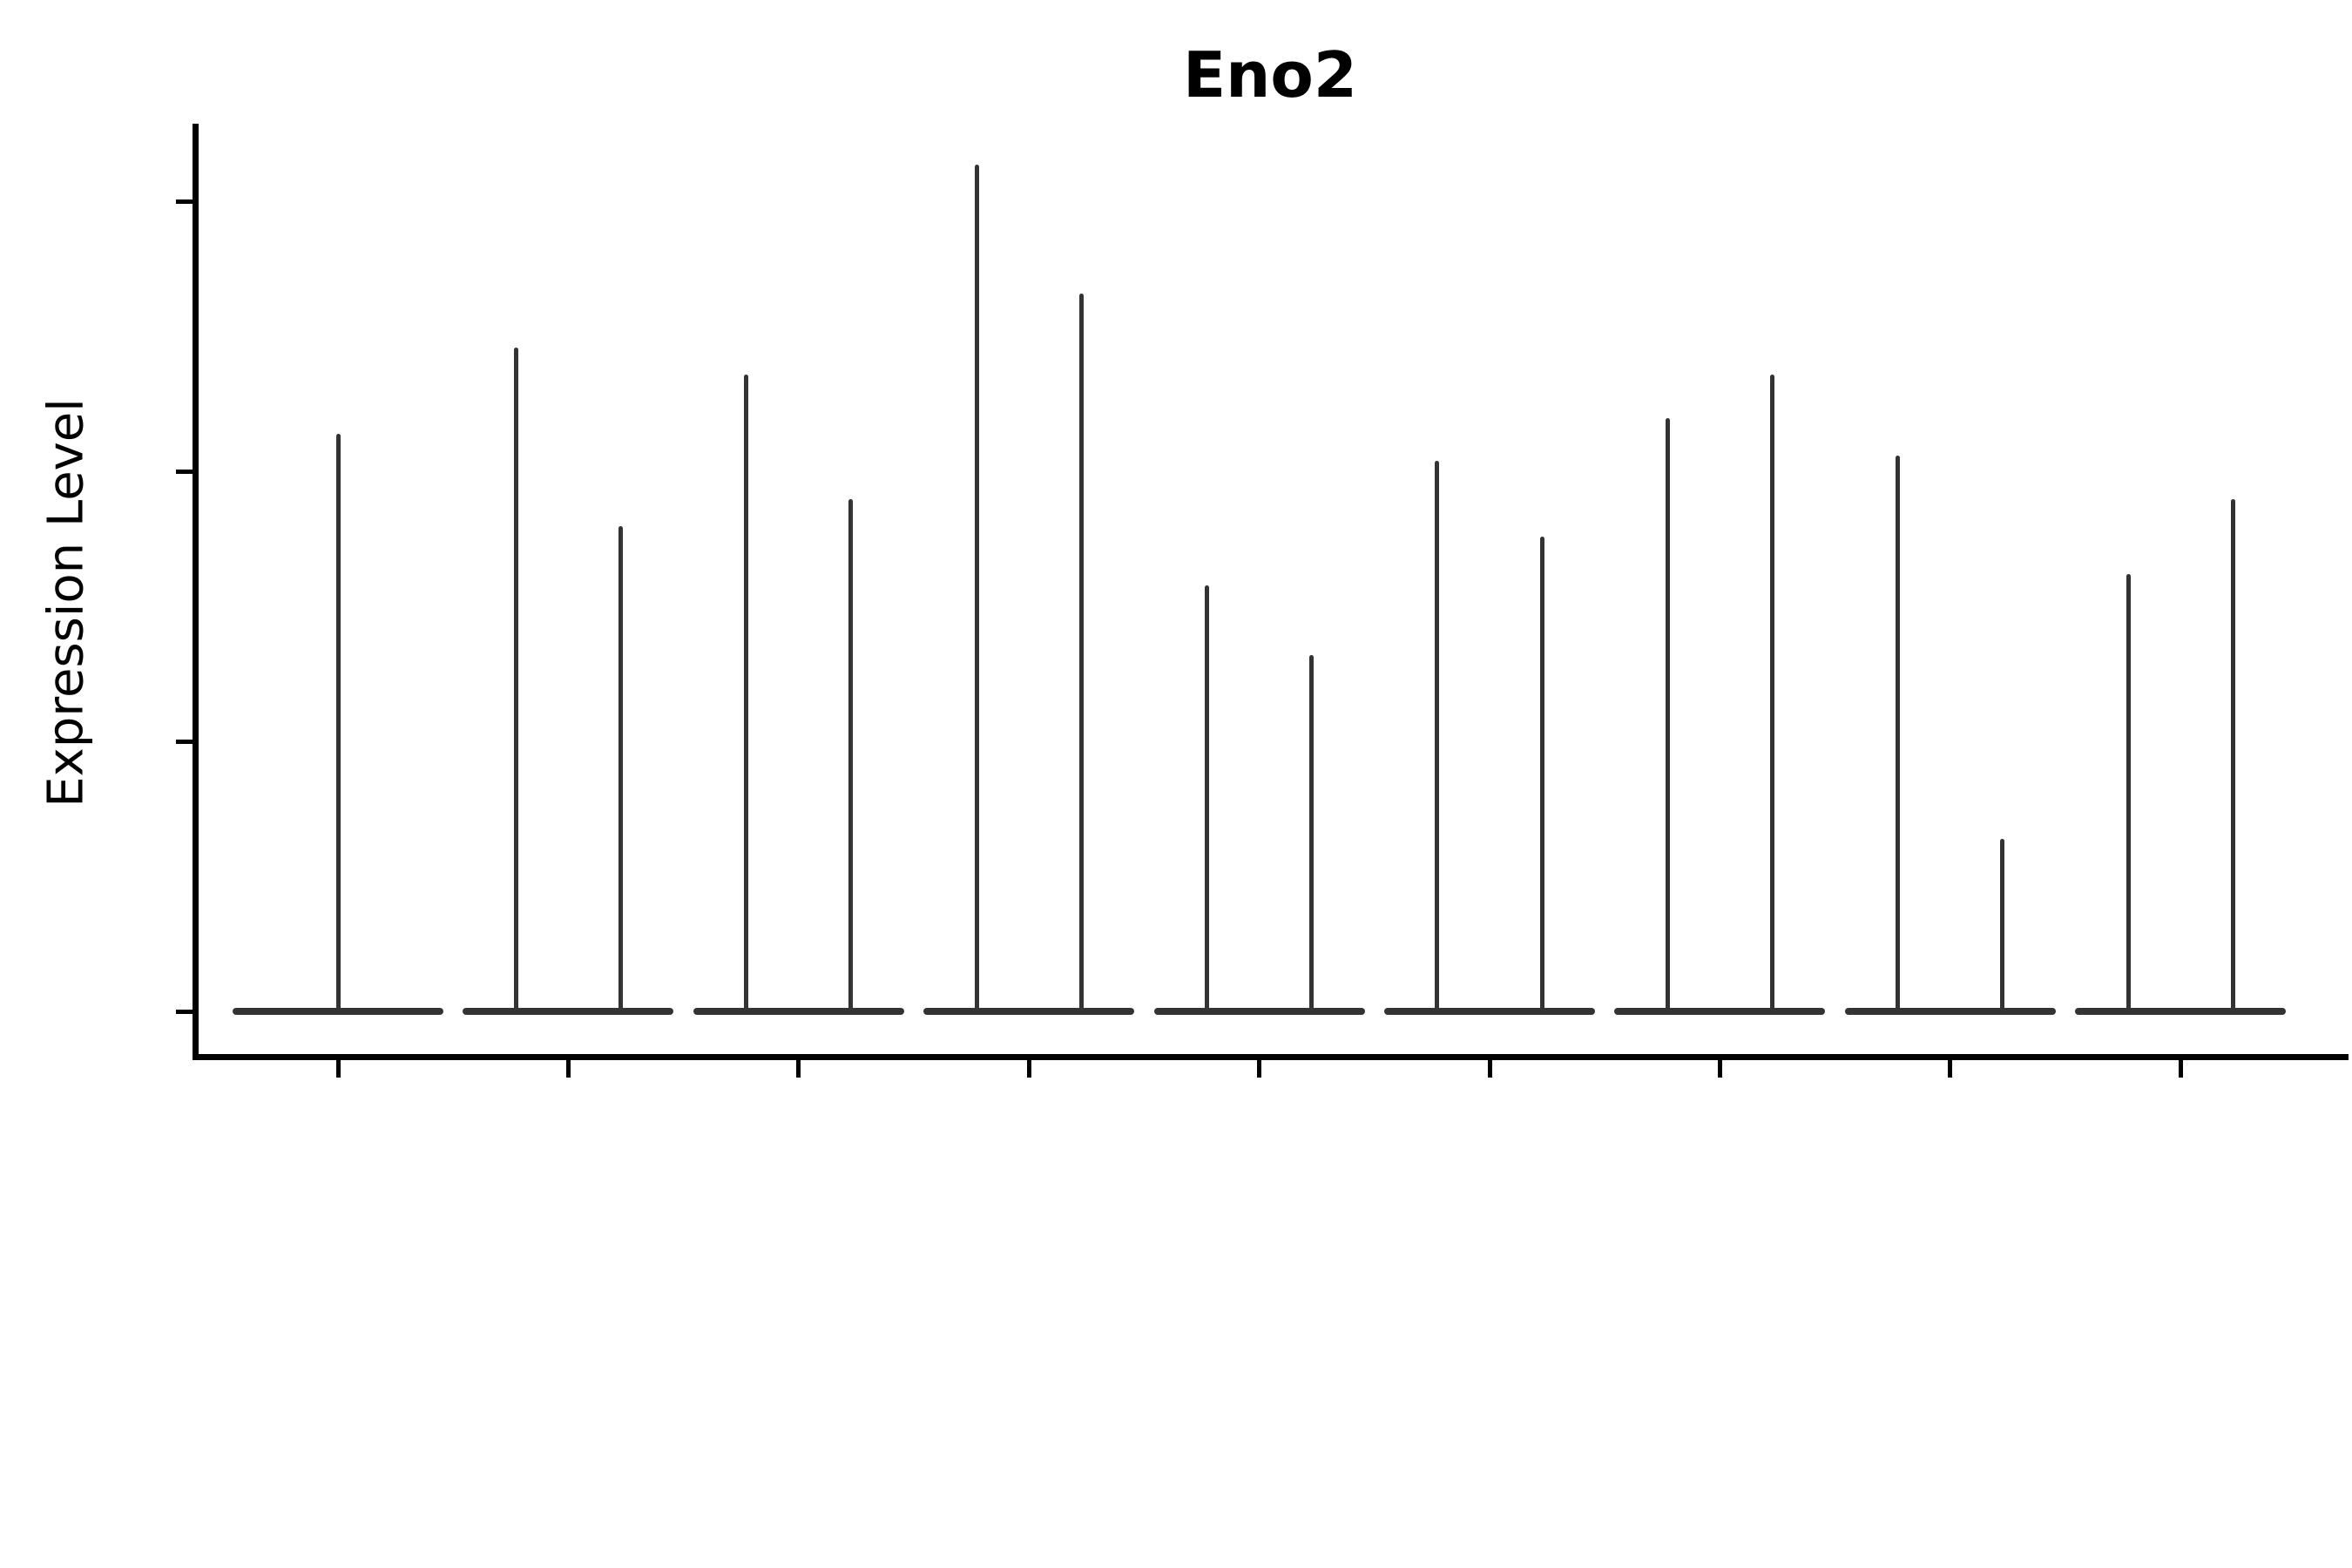 The width and height of the screenshot is (2352, 1568). Describe the element at coordinates (1271, 1057) in the screenshot. I see `x-axis-spine` at that location.